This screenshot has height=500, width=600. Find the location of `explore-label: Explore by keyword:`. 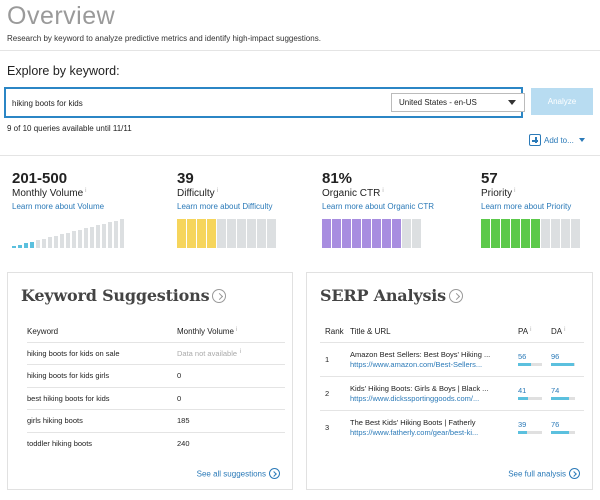

explore-label: Explore by keyword: is located at coordinates (63, 71).